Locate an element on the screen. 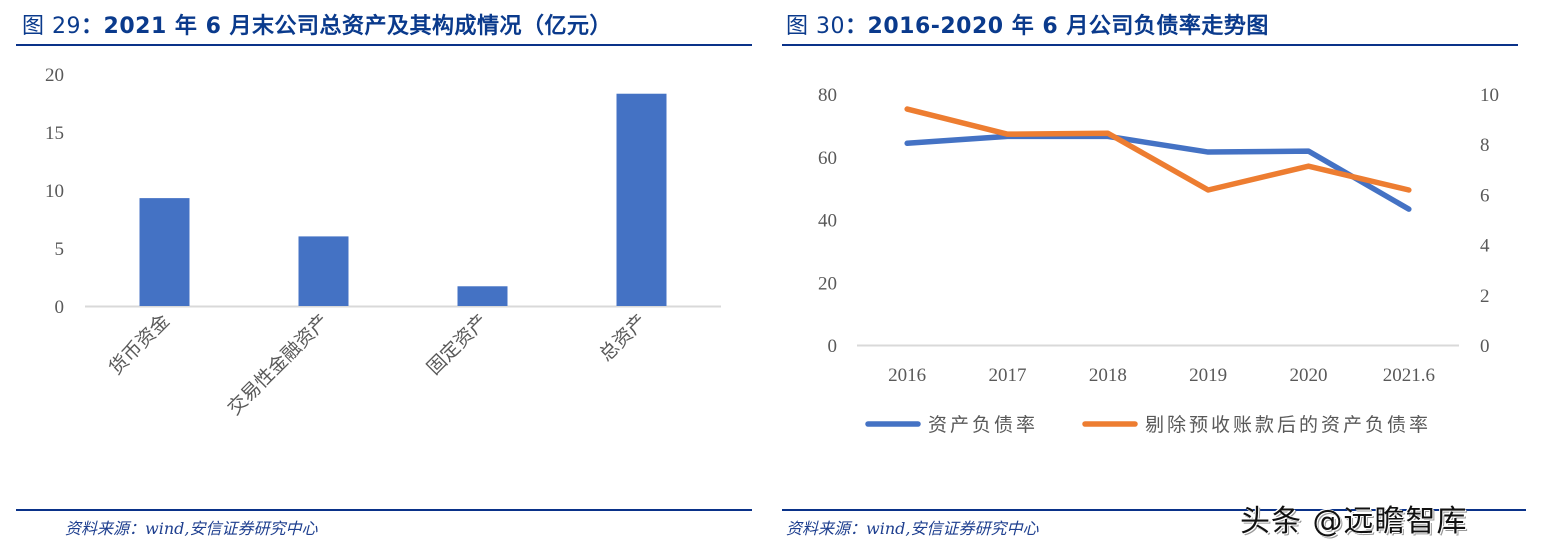 The height and width of the screenshot is (550, 1546). x-tick-label: 2016 is located at coordinates (907, 375).